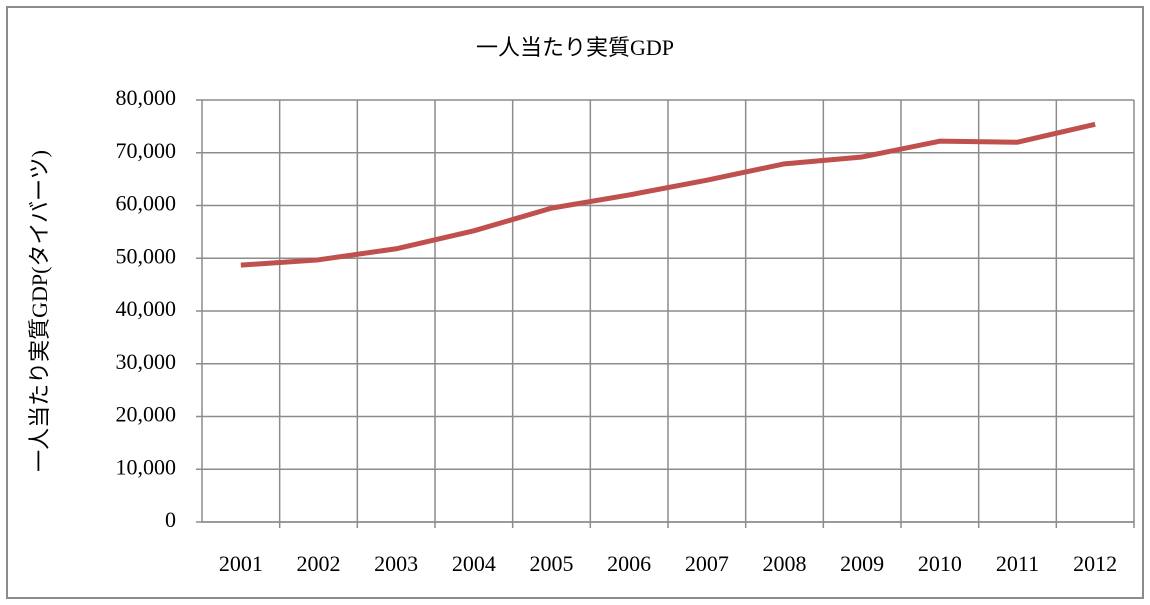 This screenshot has width=1150, height=605. What do you see at coordinates (862, 563) in the screenshot?
I see `x-tick-label: 2009` at bounding box center [862, 563].